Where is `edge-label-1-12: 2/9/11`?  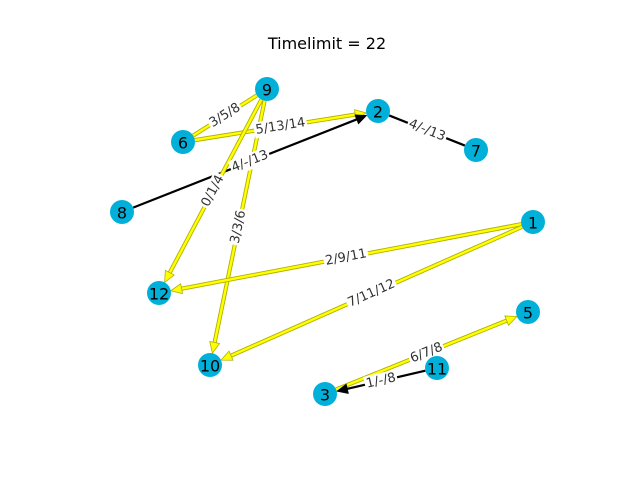
edge-label-1-12: 2/9/11 is located at coordinates (346, 257).